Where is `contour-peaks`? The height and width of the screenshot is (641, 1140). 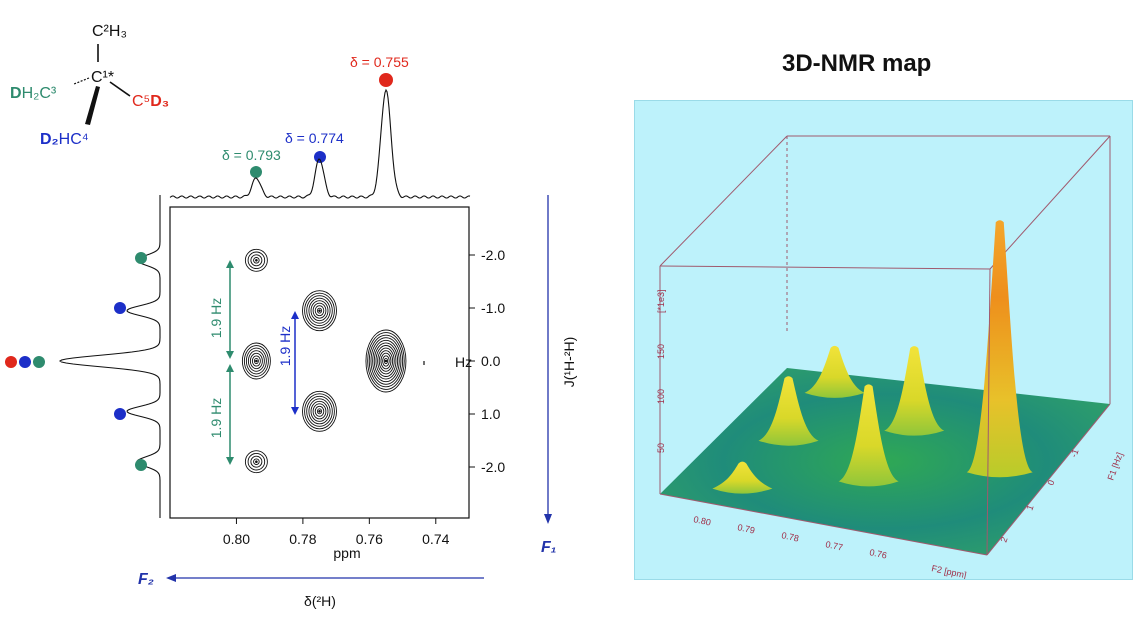
contour-peaks is located at coordinates (324, 361).